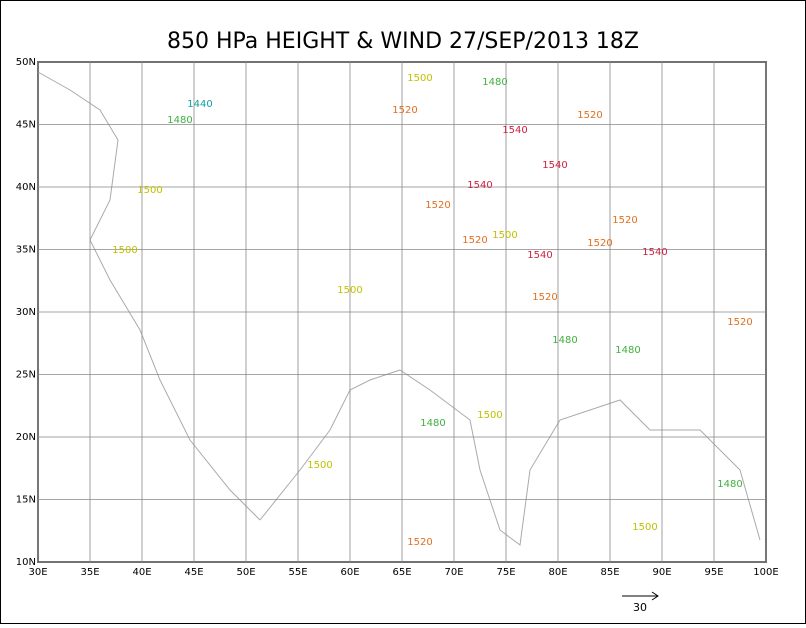  What do you see at coordinates (26, 62) in the screenshot?
I see `lat-tick-label: 50N` at bounding box center [26, 62].